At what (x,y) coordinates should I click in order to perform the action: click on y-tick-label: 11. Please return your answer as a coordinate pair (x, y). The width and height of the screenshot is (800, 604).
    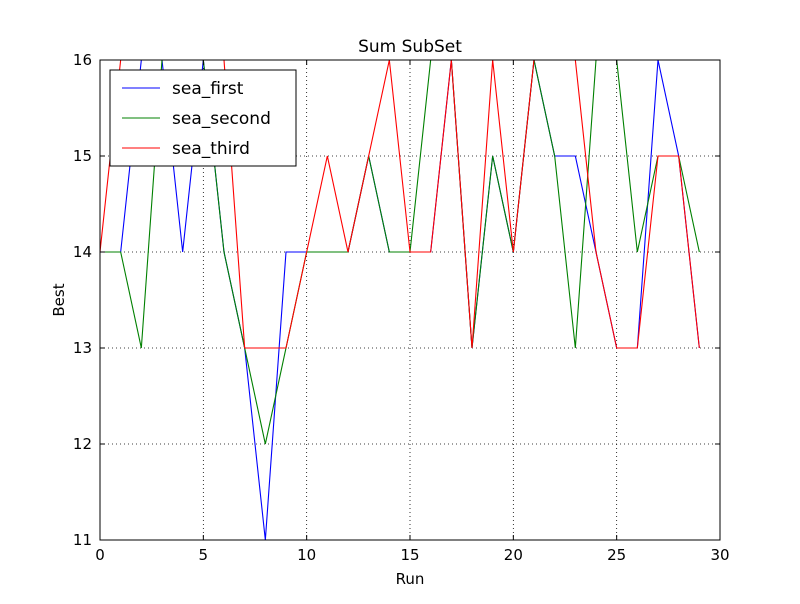
    Looking at the image, I should click on (82, 540).